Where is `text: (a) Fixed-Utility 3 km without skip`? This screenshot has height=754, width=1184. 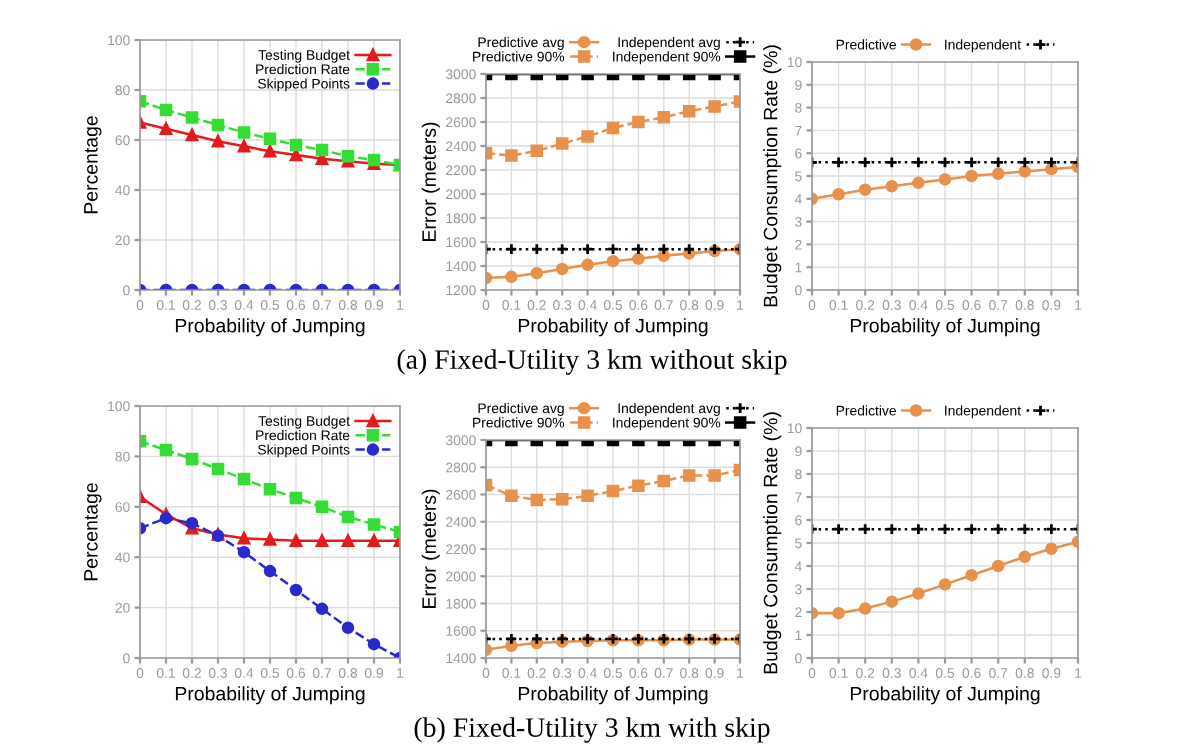
text: (a) Fixed-Utility 3 km without skip is located at coordinates (592, 362).